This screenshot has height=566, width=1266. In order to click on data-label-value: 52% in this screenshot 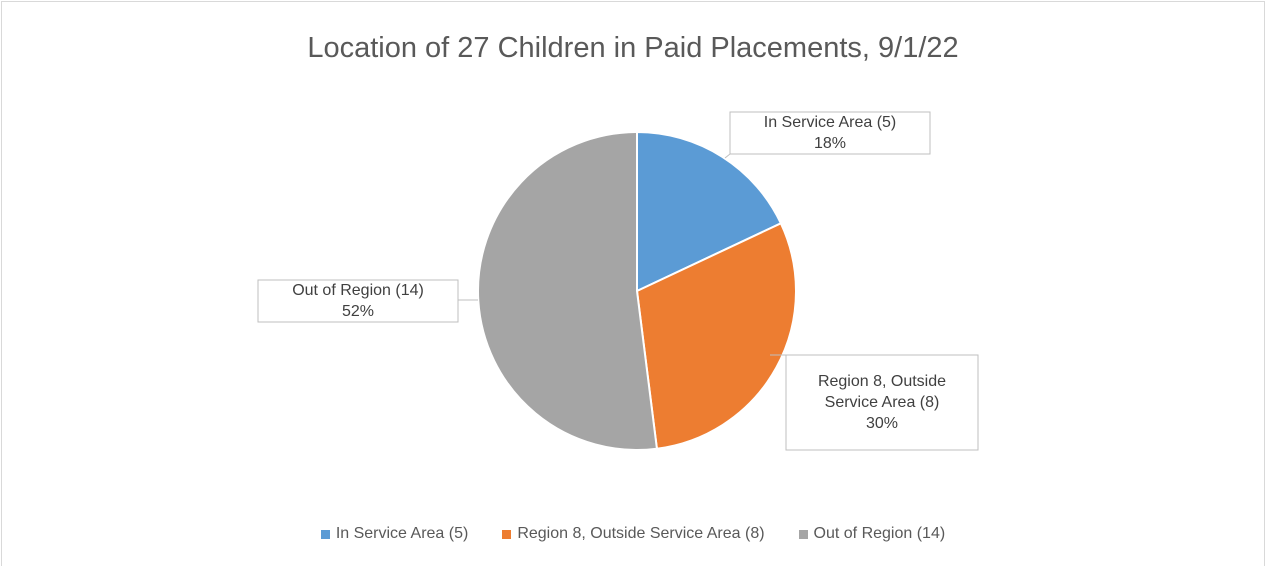, I will do `click(358, 311)`.